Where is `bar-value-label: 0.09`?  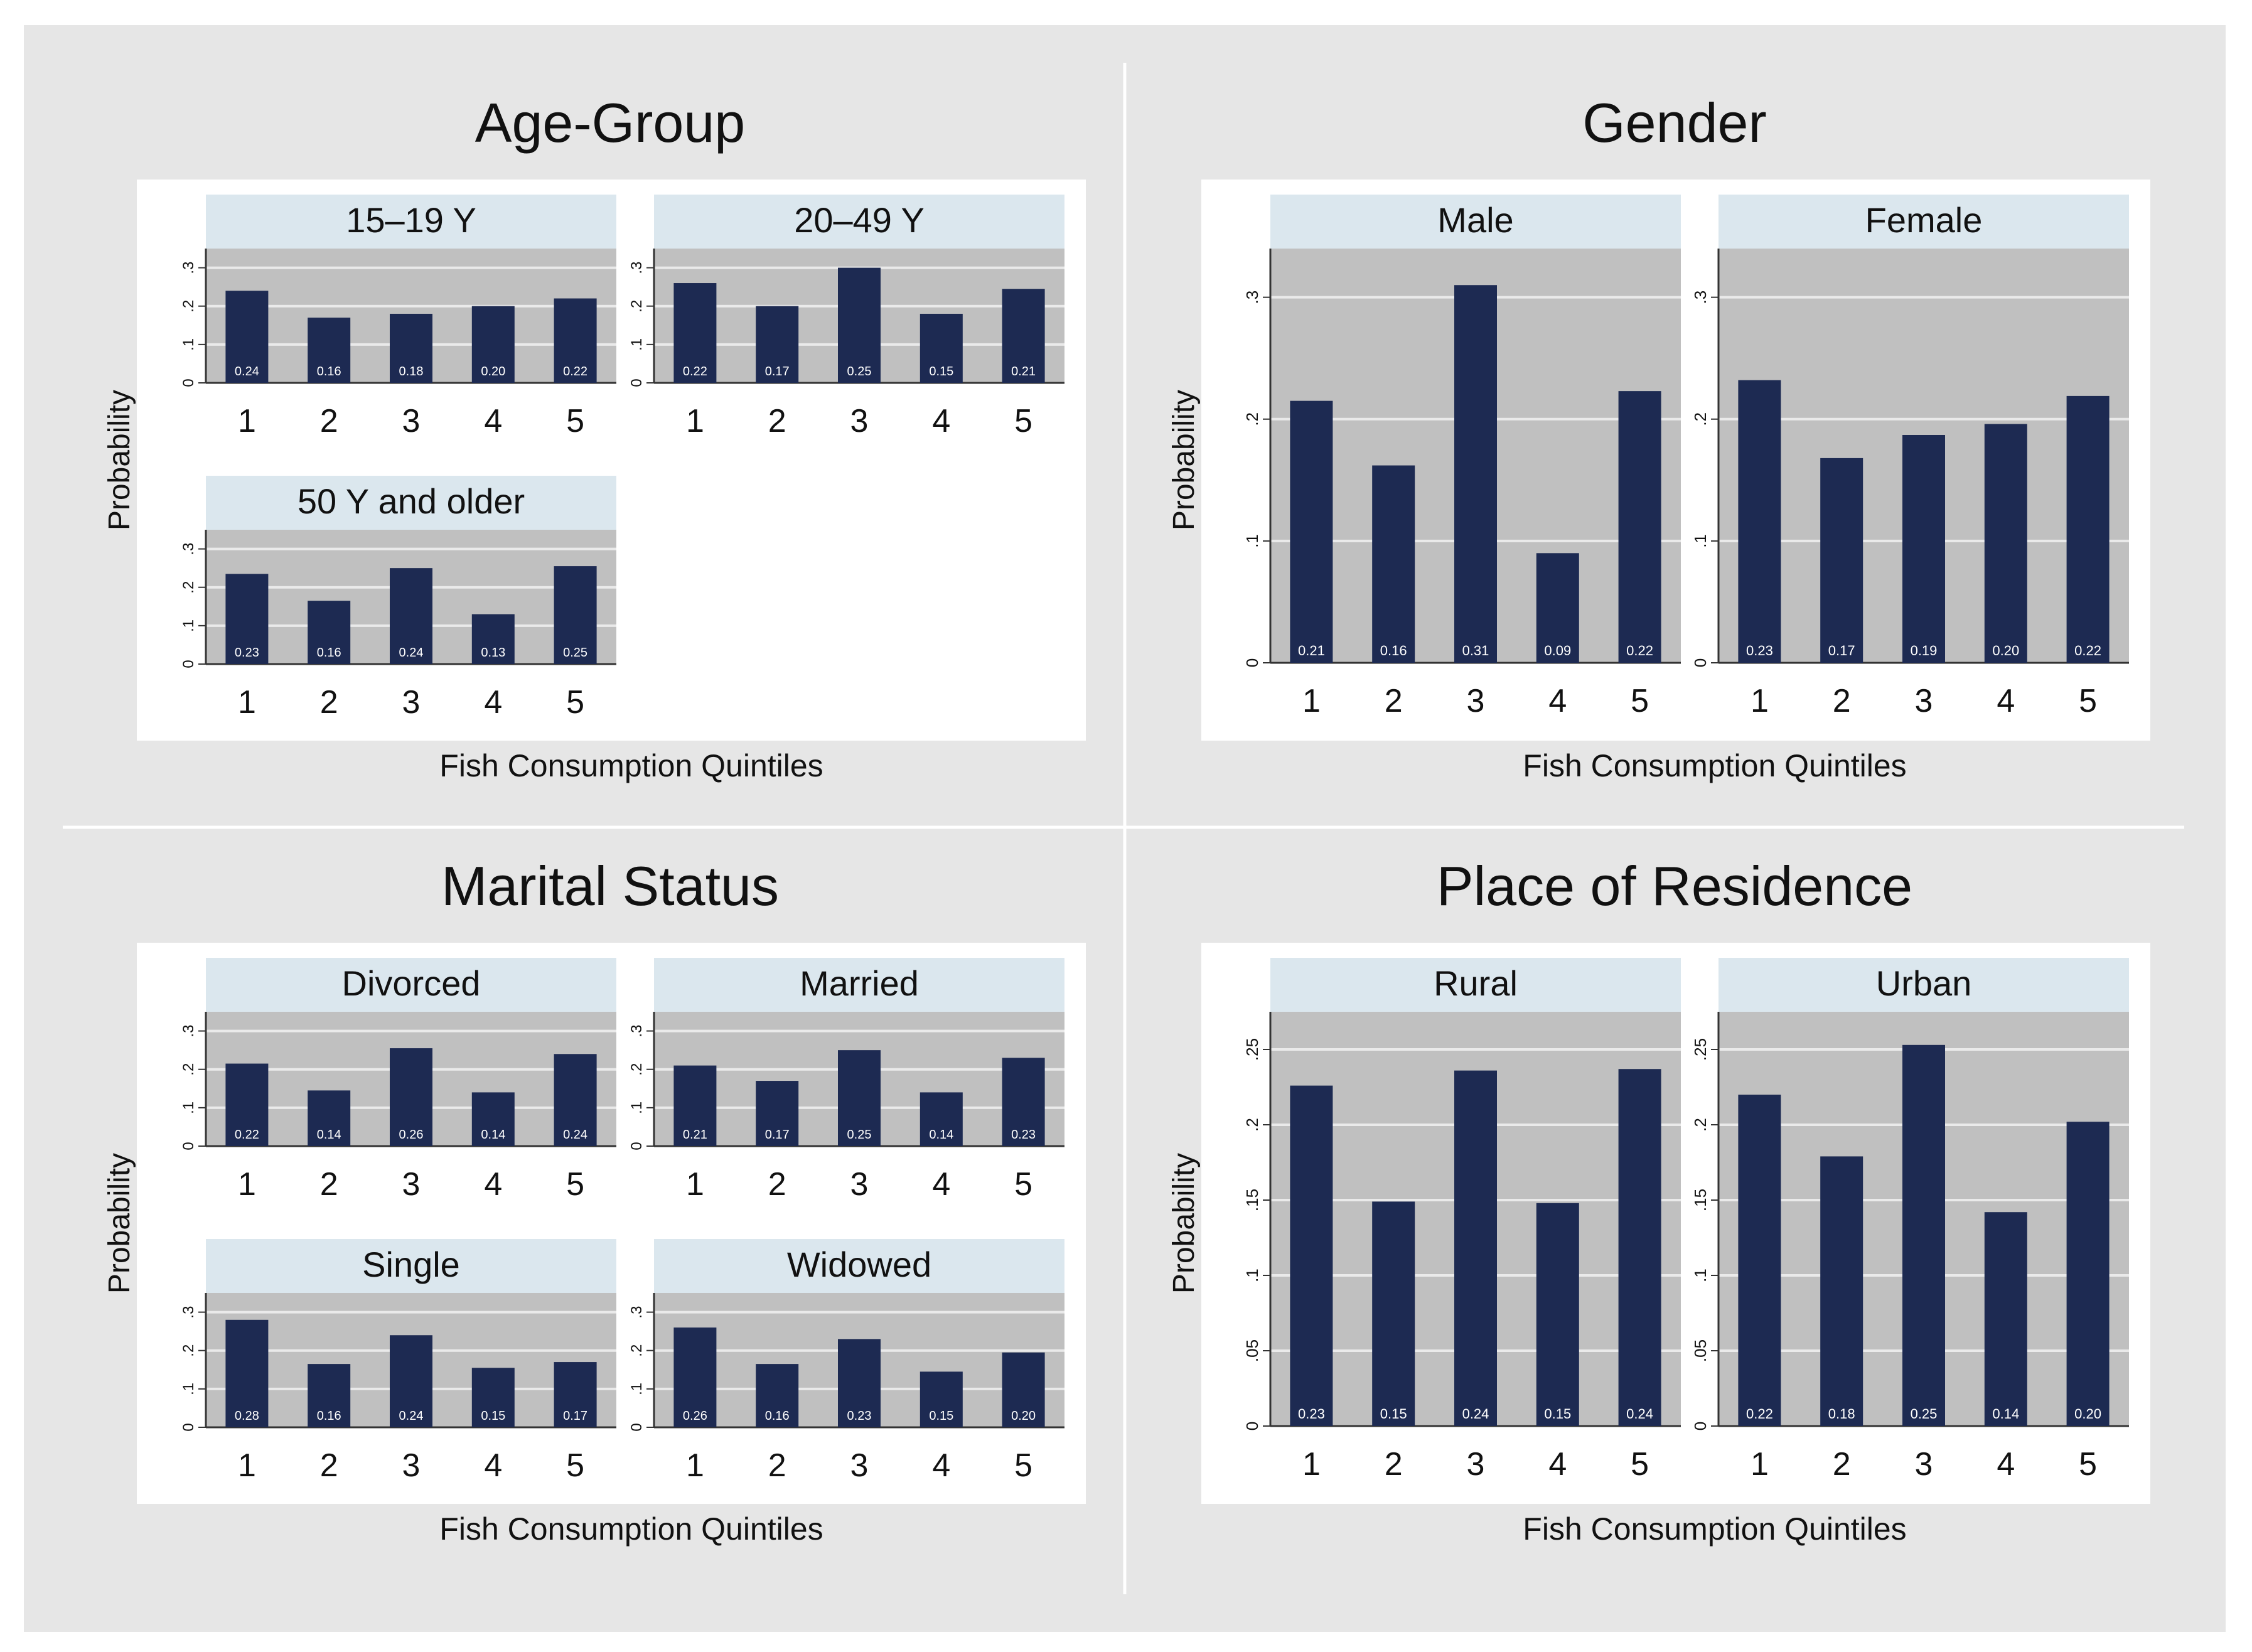
bar-value-label: 0.09 is located at coordinates (1557, 650).